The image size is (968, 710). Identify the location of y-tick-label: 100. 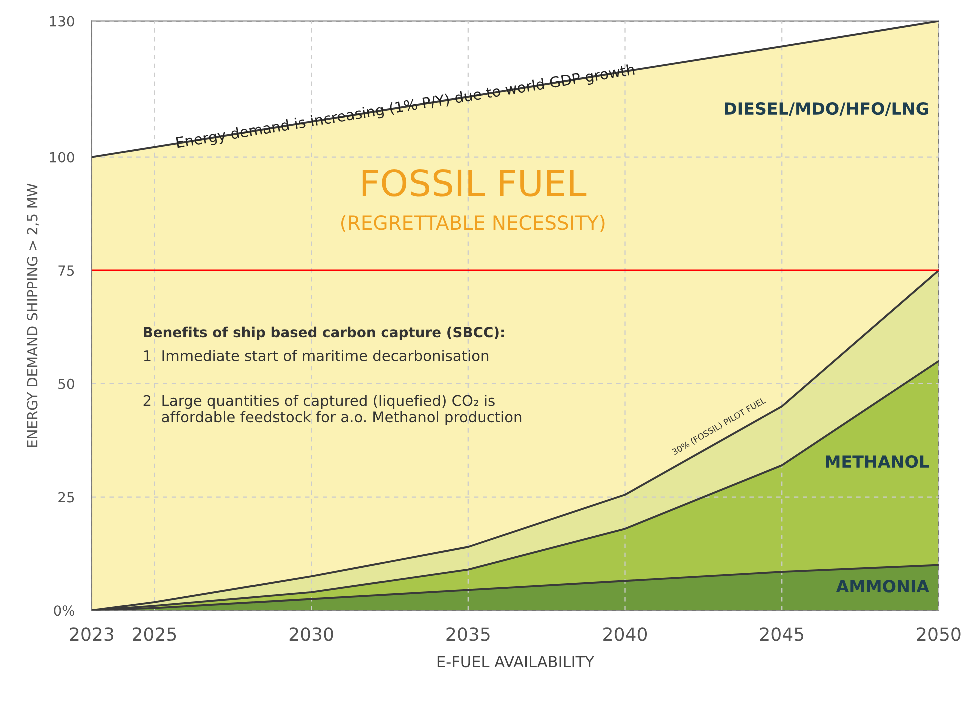
(62, 157).